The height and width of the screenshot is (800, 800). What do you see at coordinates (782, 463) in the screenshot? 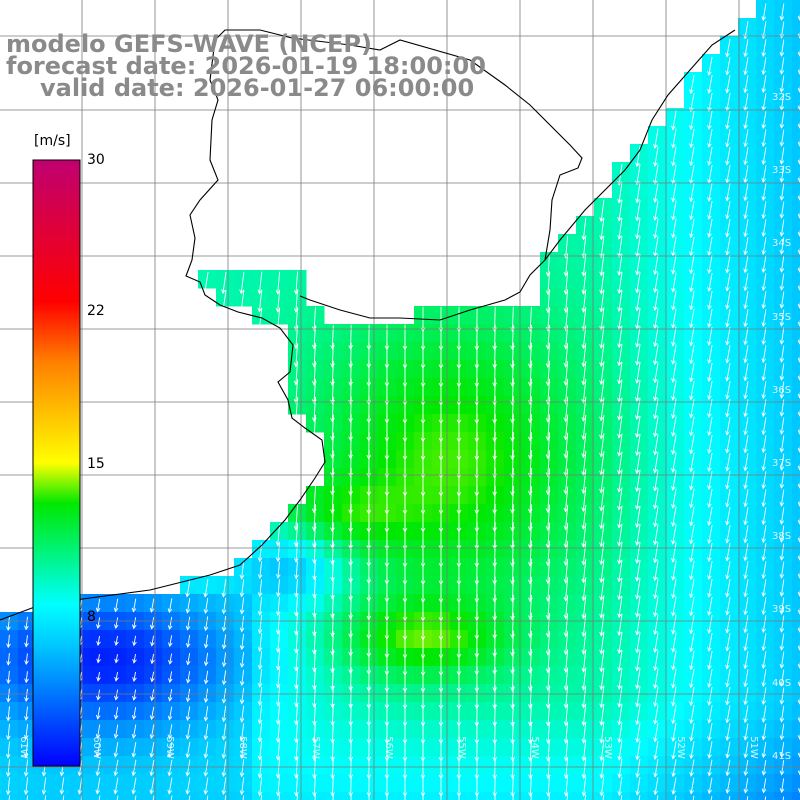
I see `latitude-label: 37S` at bounding box center [782, 463].